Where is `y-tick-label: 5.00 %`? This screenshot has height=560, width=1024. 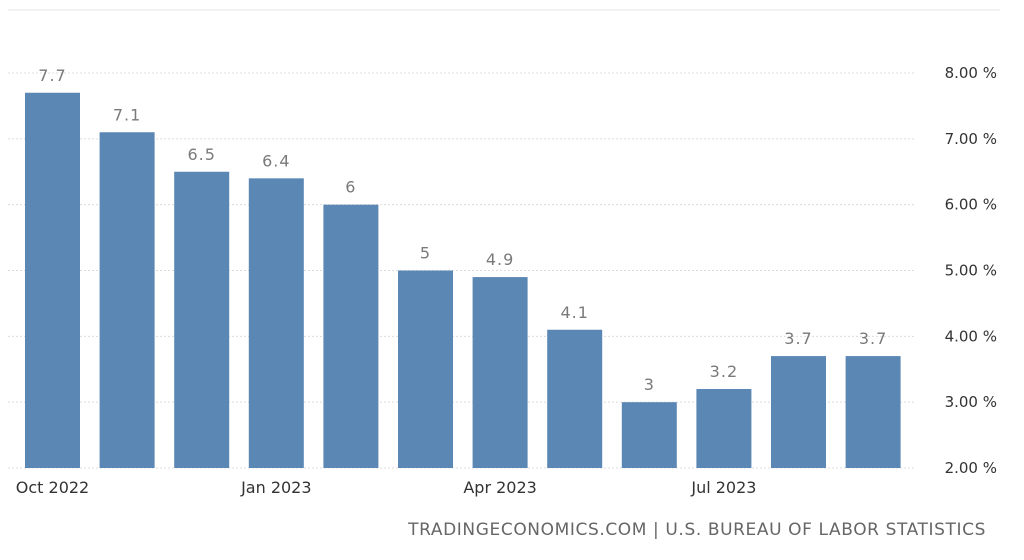
y-tick-label: 5.00 % is located at coordinates (971, 271).